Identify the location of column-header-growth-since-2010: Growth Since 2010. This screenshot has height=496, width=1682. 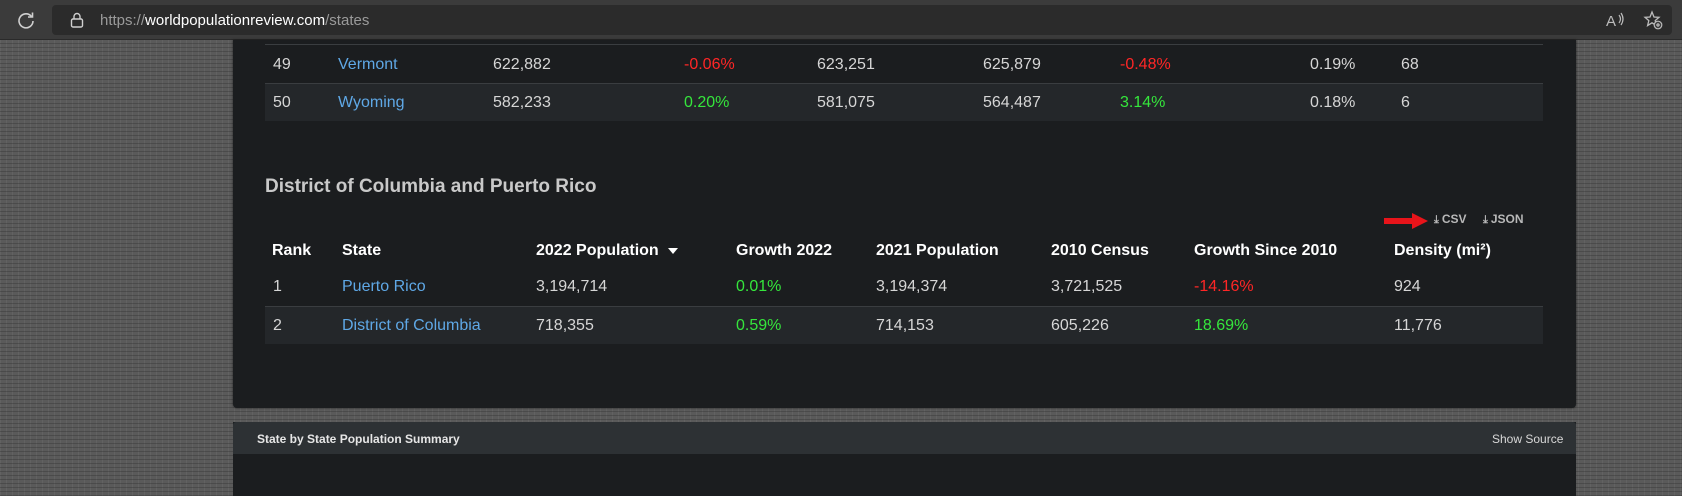
(1266, 250).